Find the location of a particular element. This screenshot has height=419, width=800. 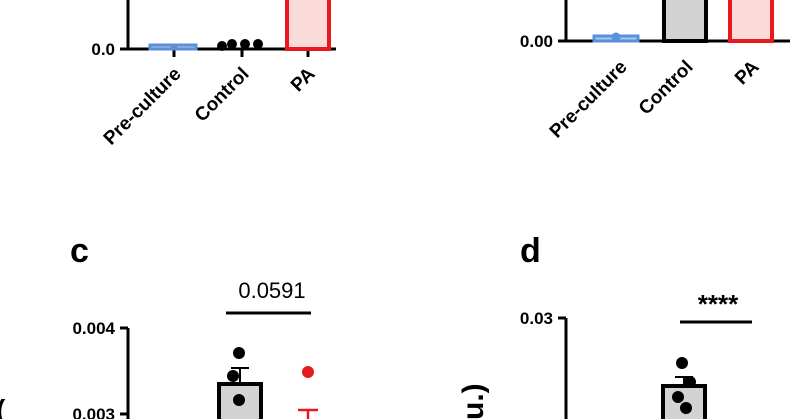

panel-c-y-tick-label: 0.004 is located at coordinates (93, 328).